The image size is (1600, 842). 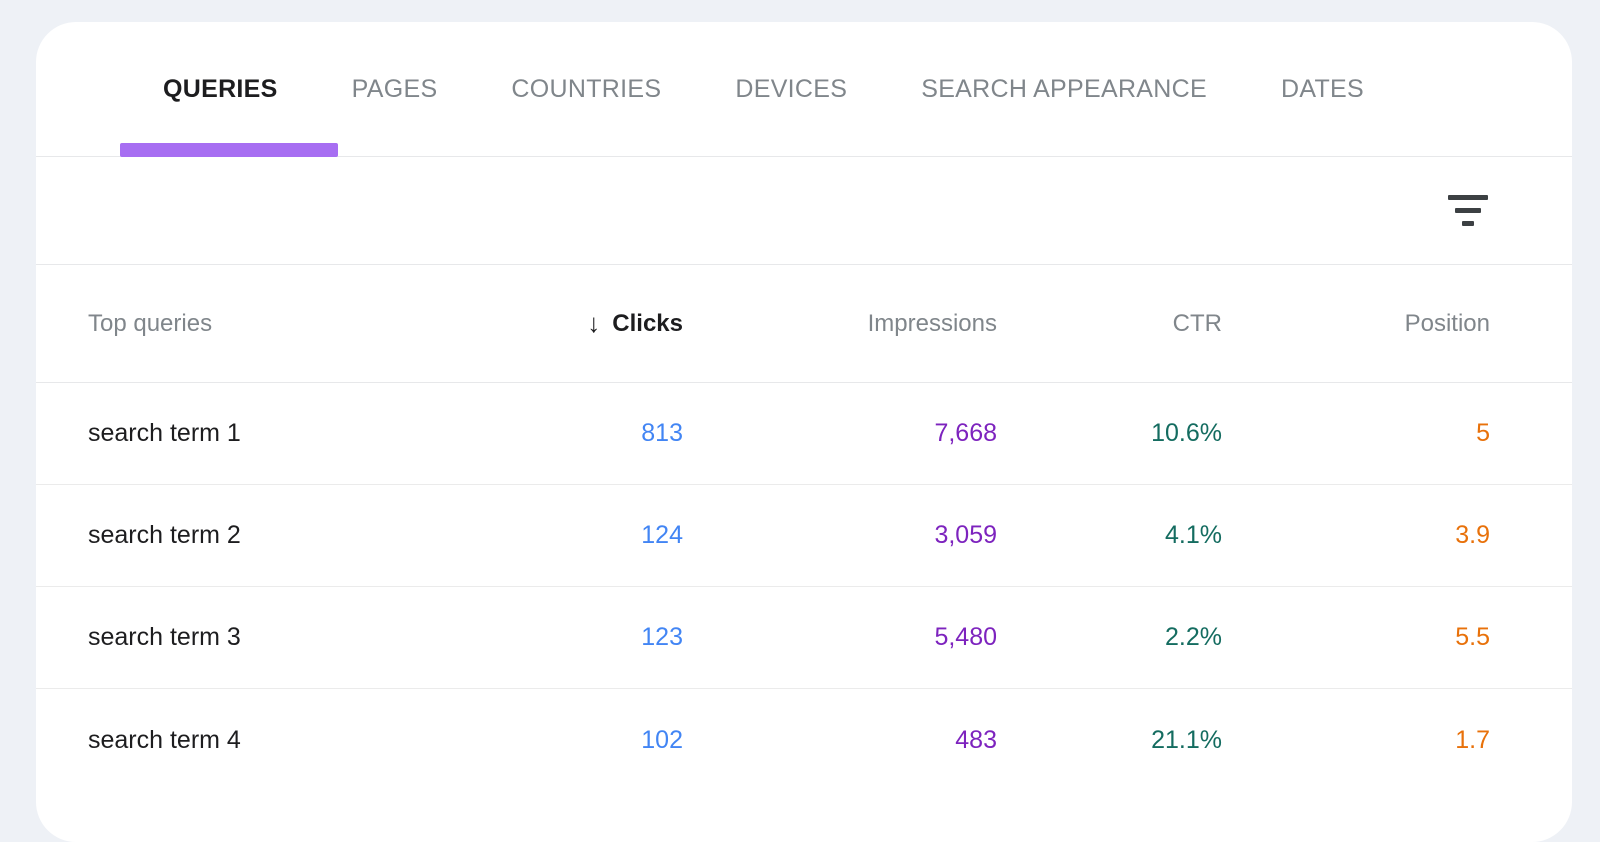 What do you see at coordinates (164, 535) in the screenshot?
I see `query-cell: search term 2` at bounding box center [164, 535].